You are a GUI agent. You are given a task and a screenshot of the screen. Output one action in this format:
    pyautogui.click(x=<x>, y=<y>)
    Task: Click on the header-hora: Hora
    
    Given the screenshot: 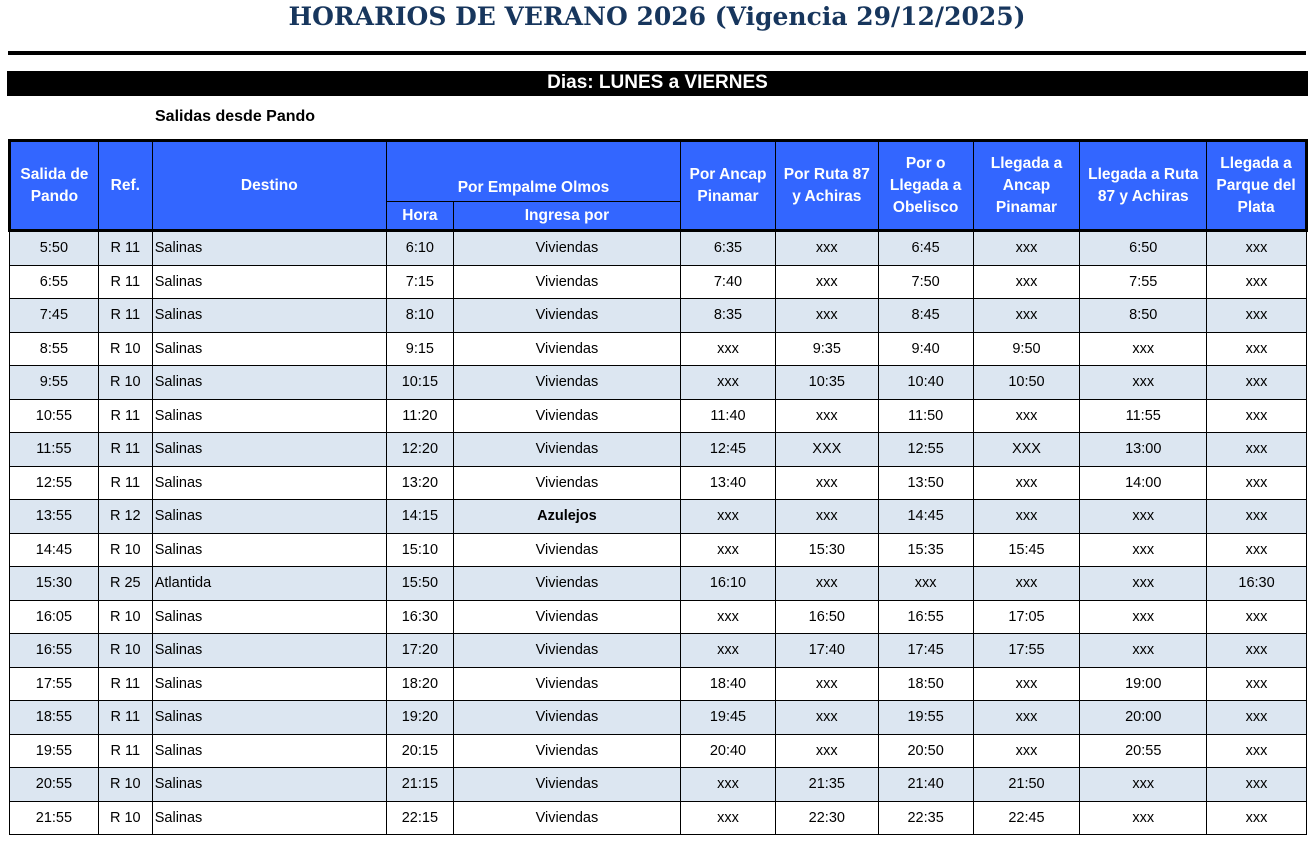 What is the action you would take?
    pyautogui.click(x=419, y=216)
    